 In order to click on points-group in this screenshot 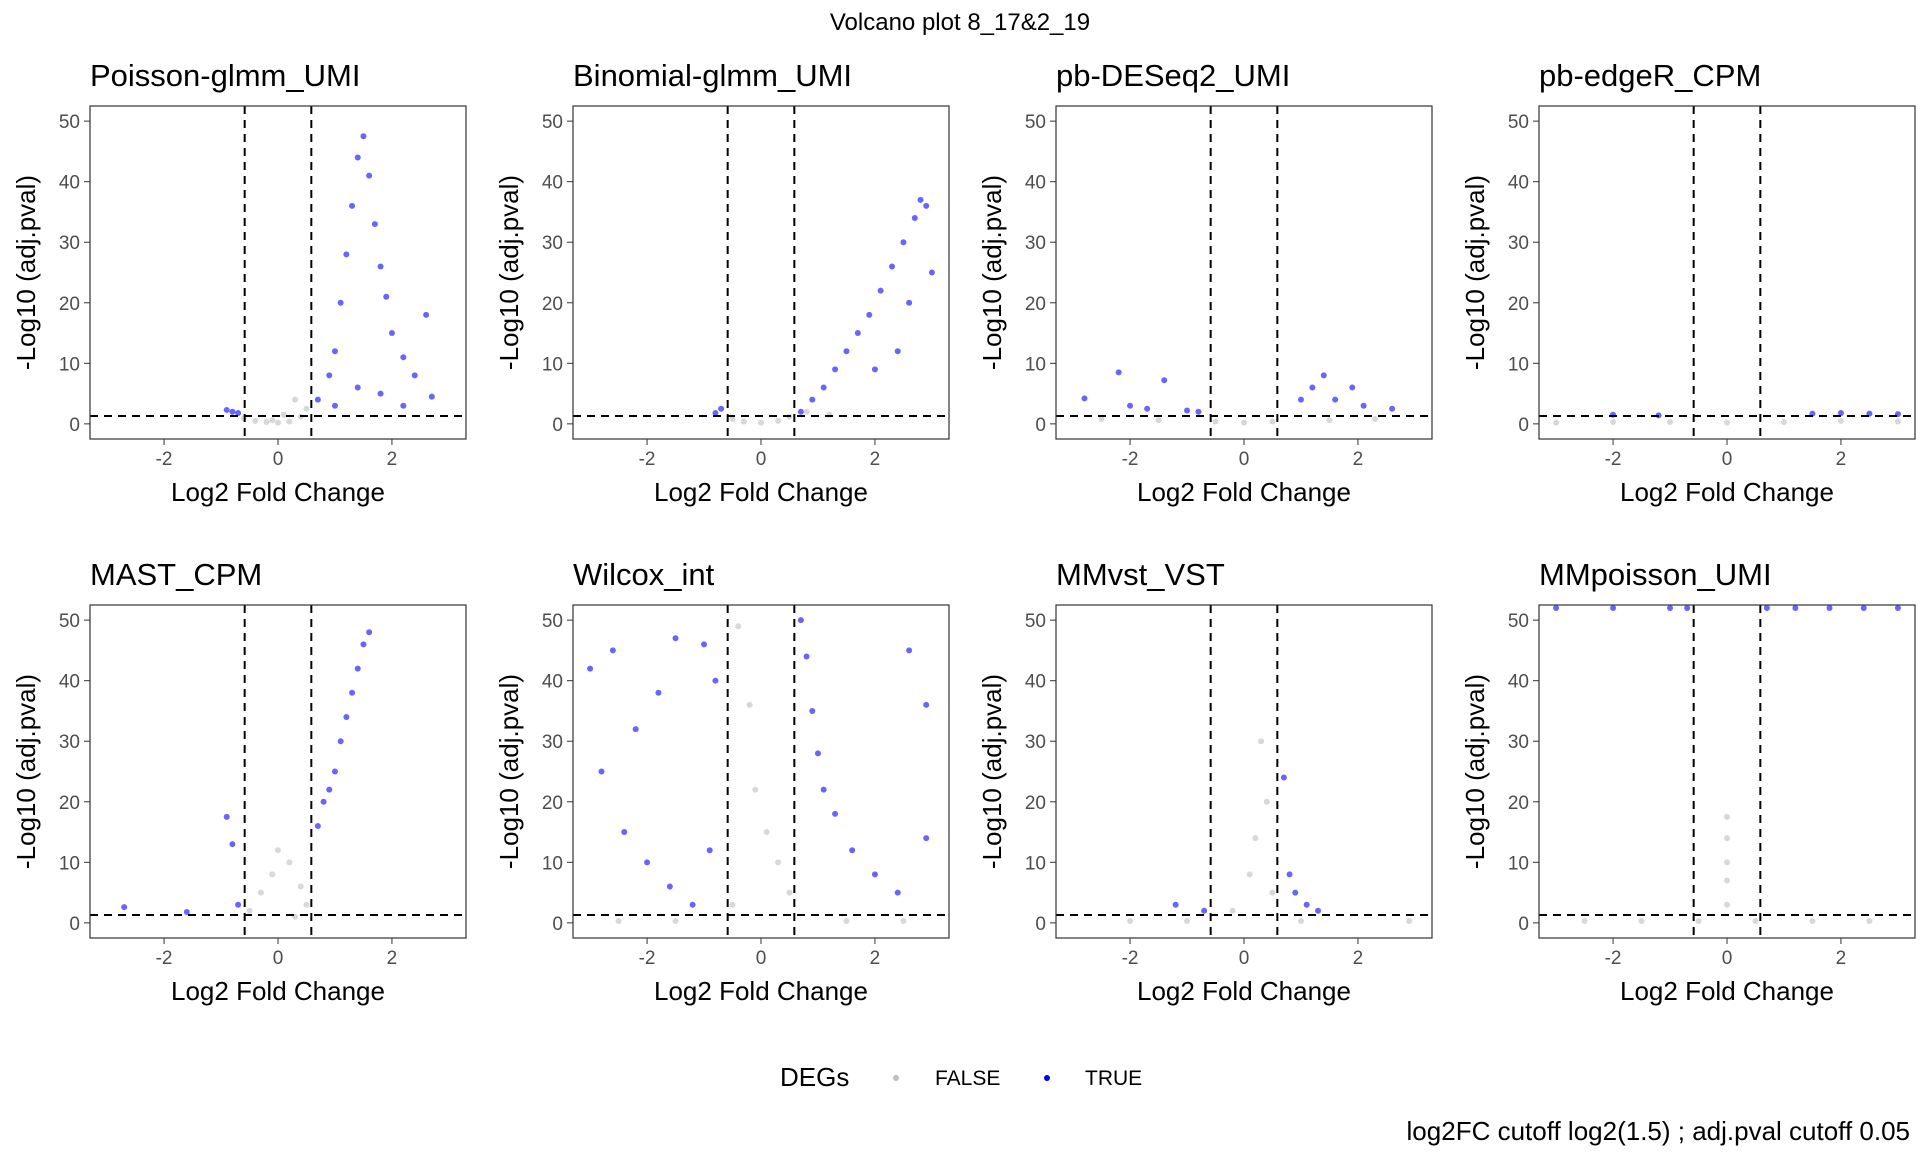, I will do `click(1727, 765)`.